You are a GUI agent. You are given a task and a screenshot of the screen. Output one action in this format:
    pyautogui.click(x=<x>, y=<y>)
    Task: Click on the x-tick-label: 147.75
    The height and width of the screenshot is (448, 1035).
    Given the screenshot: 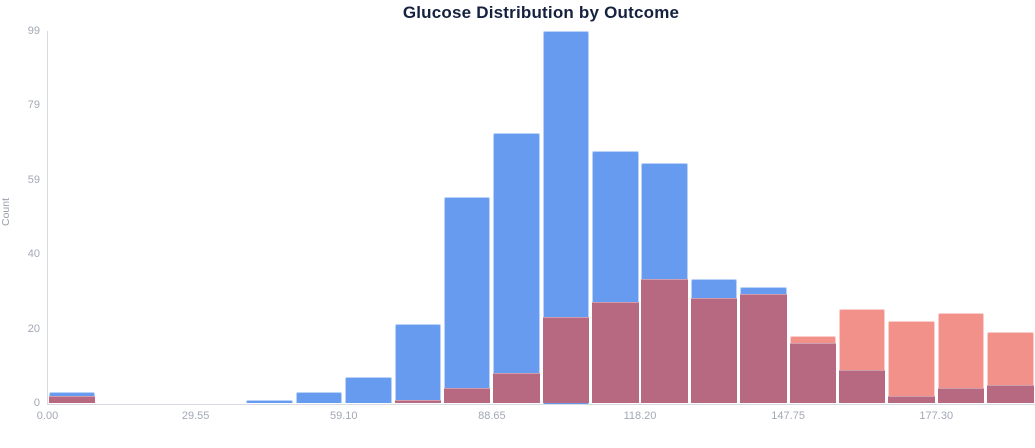 What is the action you would take?
    pyautogui.click(x=788, y=416)
    